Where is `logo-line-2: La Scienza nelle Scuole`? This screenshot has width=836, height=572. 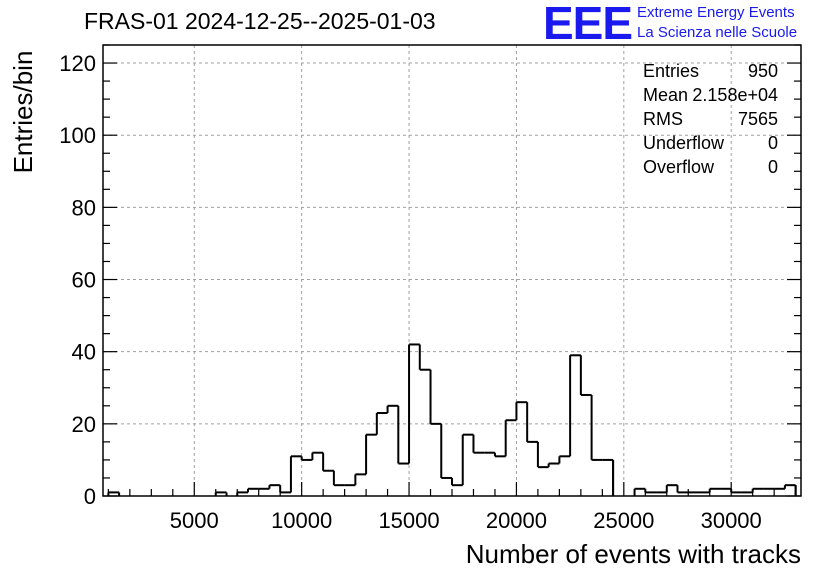 logo-line-2: La Scienza nelle Scuole is located at coordinates (717, 32).